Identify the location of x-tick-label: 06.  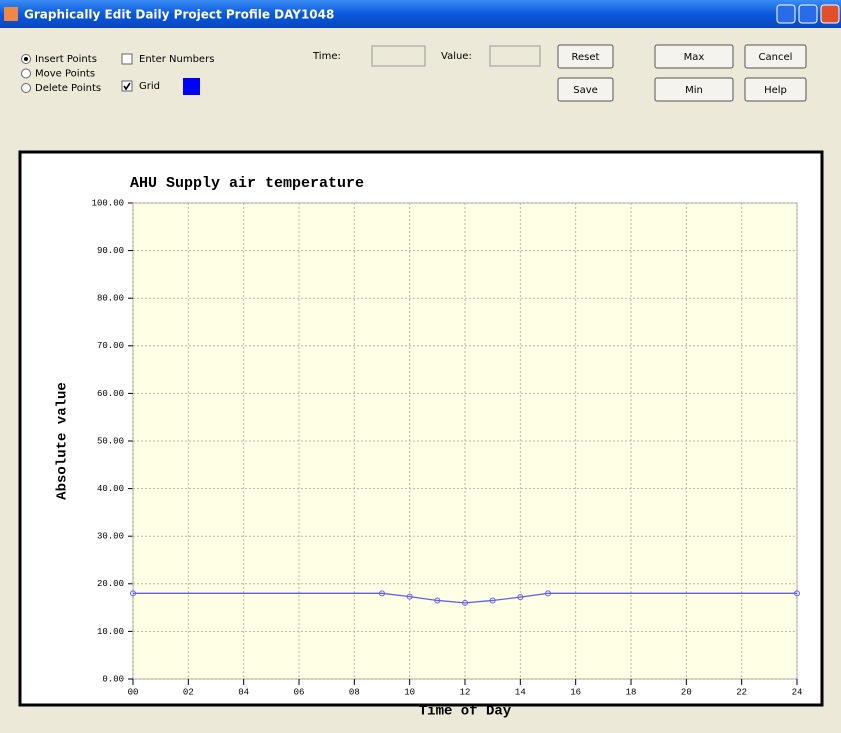
(299, 692).